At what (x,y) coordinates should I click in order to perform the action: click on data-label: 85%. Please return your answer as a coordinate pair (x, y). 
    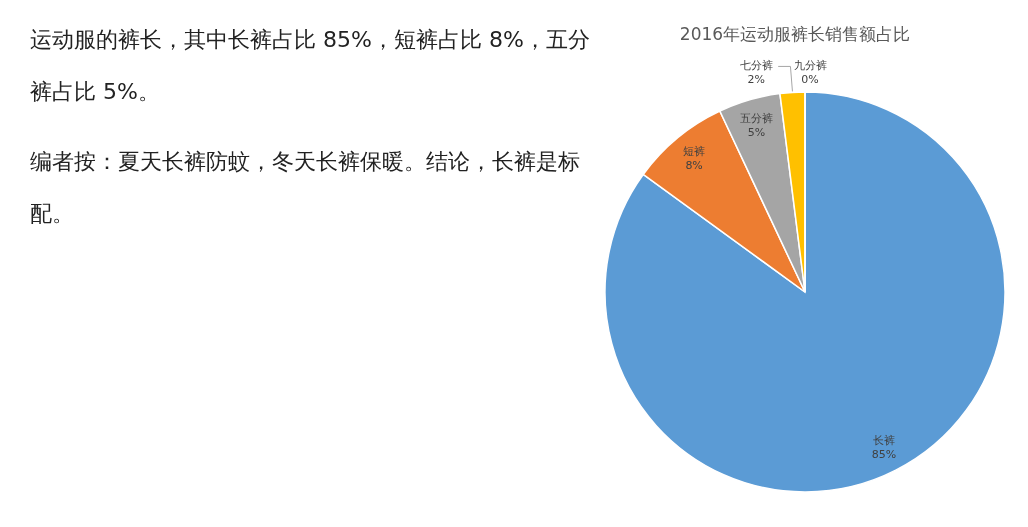
    Looking at the image, I should click on (884, 455).